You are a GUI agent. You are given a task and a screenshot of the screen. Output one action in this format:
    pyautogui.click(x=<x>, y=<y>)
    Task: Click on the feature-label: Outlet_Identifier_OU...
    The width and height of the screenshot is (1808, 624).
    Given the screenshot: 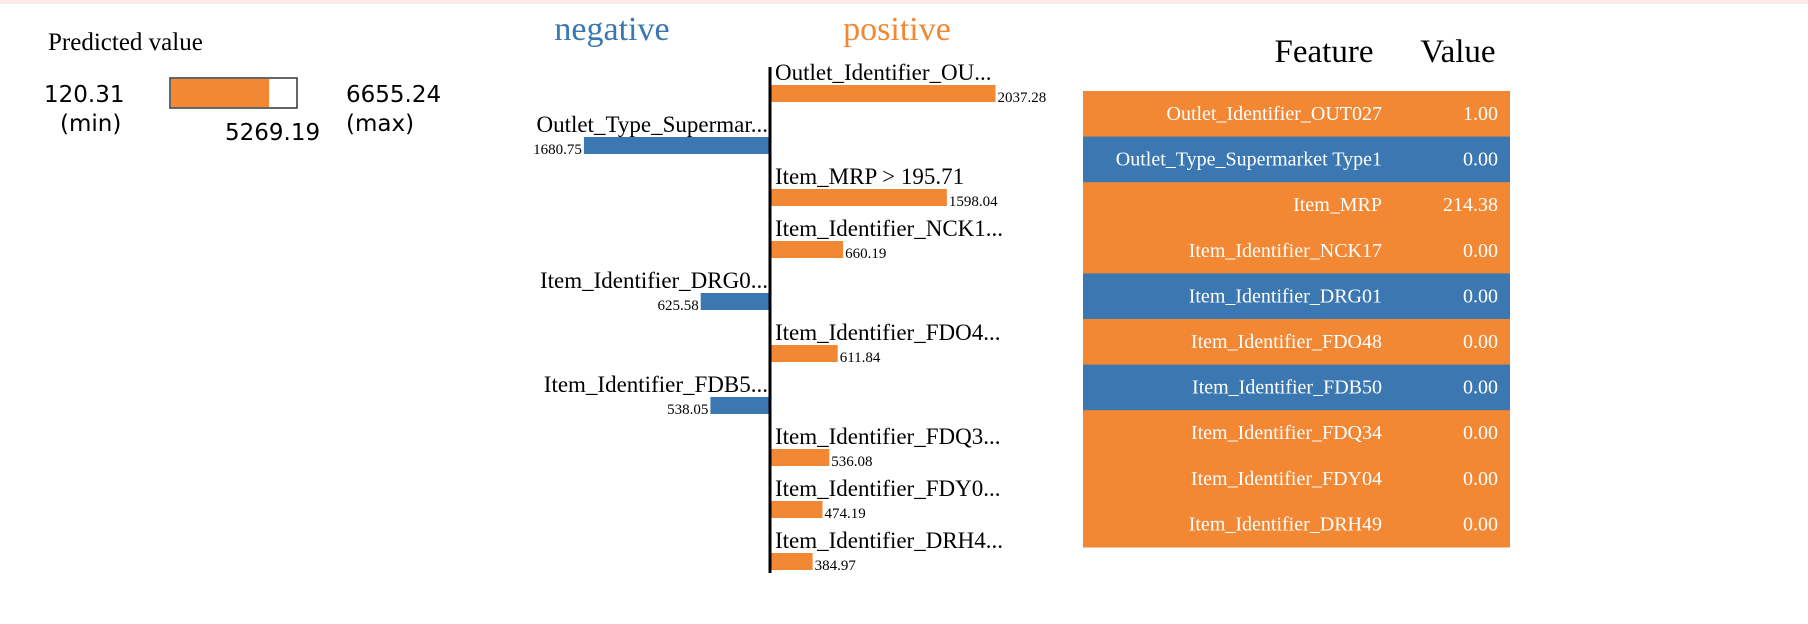 What is the action you would take?
    pyautogui.click(x=883, y=72)
    